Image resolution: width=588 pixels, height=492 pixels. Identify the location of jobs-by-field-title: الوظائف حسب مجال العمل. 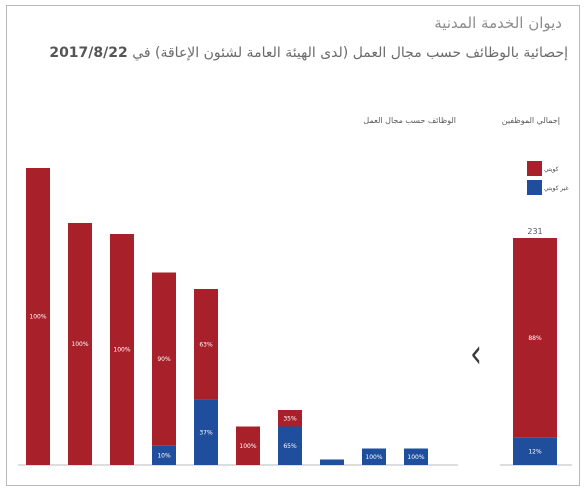
(409, 120).